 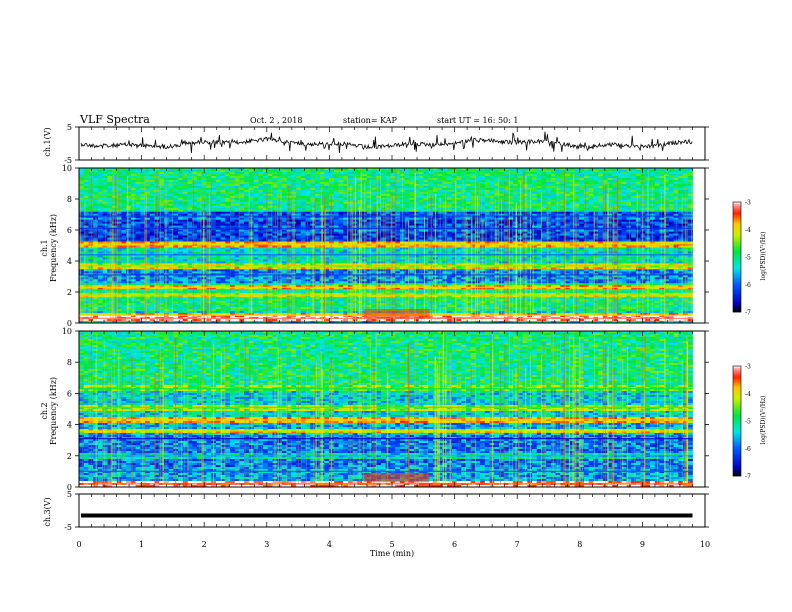 I want to click on station-label: station= KAP, so click(x=370, y=120).